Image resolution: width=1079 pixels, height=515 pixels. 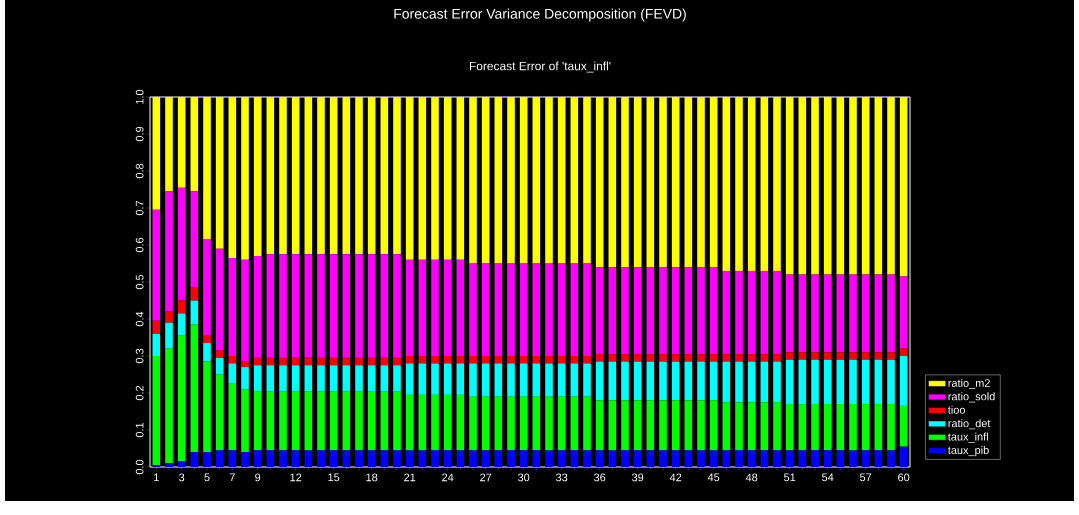 What do you see at coordinates (828, 477) in the screenshot?
I see `x-tick-label: 54` at bounding box center [828, 477].